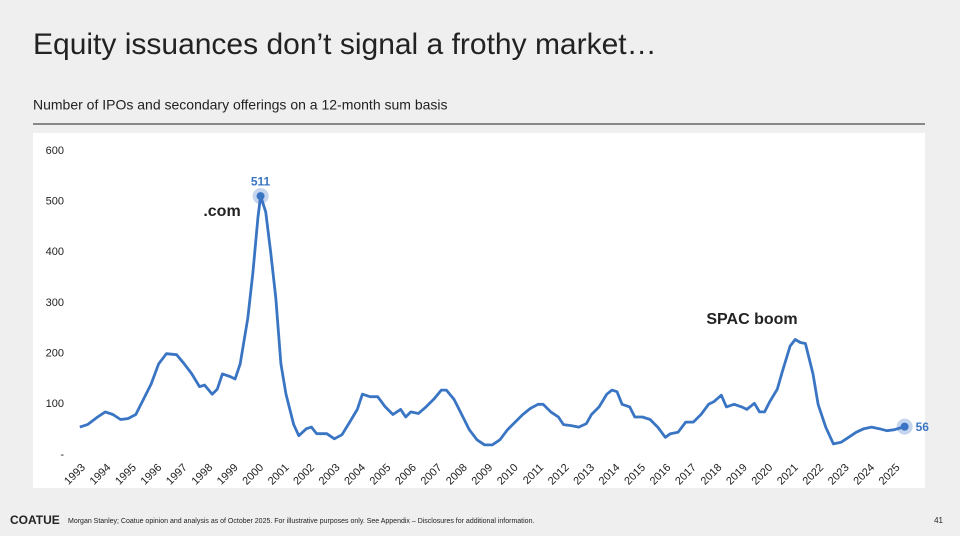 The image size is (960, 536). What do you see at coordinates (923, 427) in the screenshot?
I see `value-label: 56` at bounding box center [923, 427].